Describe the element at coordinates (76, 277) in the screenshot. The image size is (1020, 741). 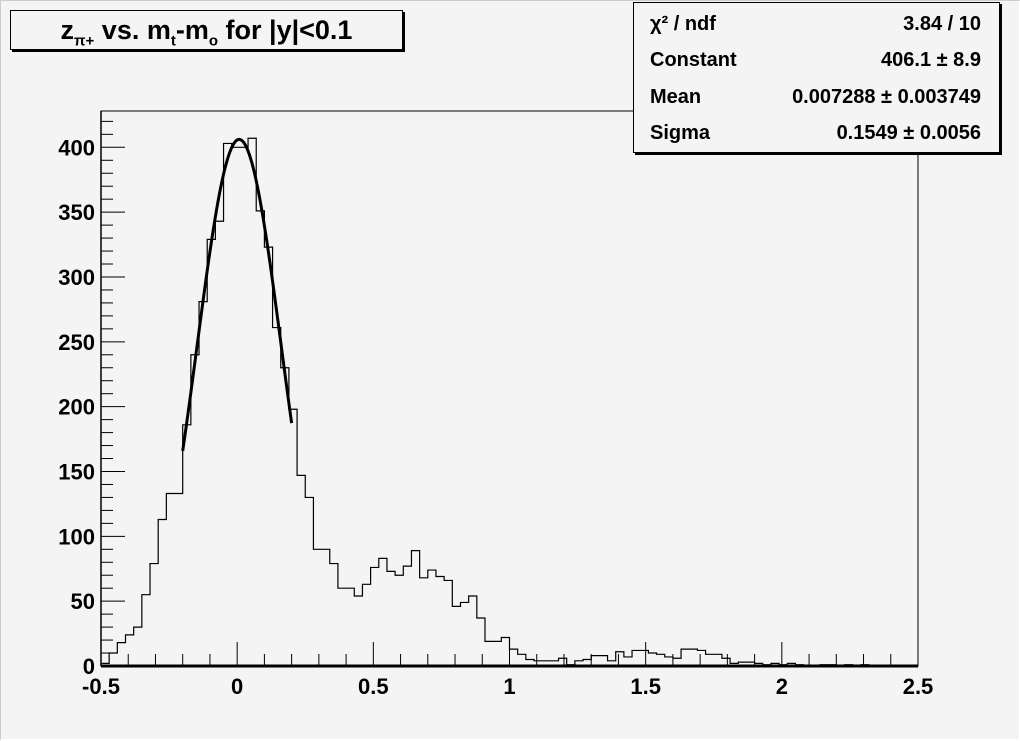
I see `y-tick-label: 300` at that location.